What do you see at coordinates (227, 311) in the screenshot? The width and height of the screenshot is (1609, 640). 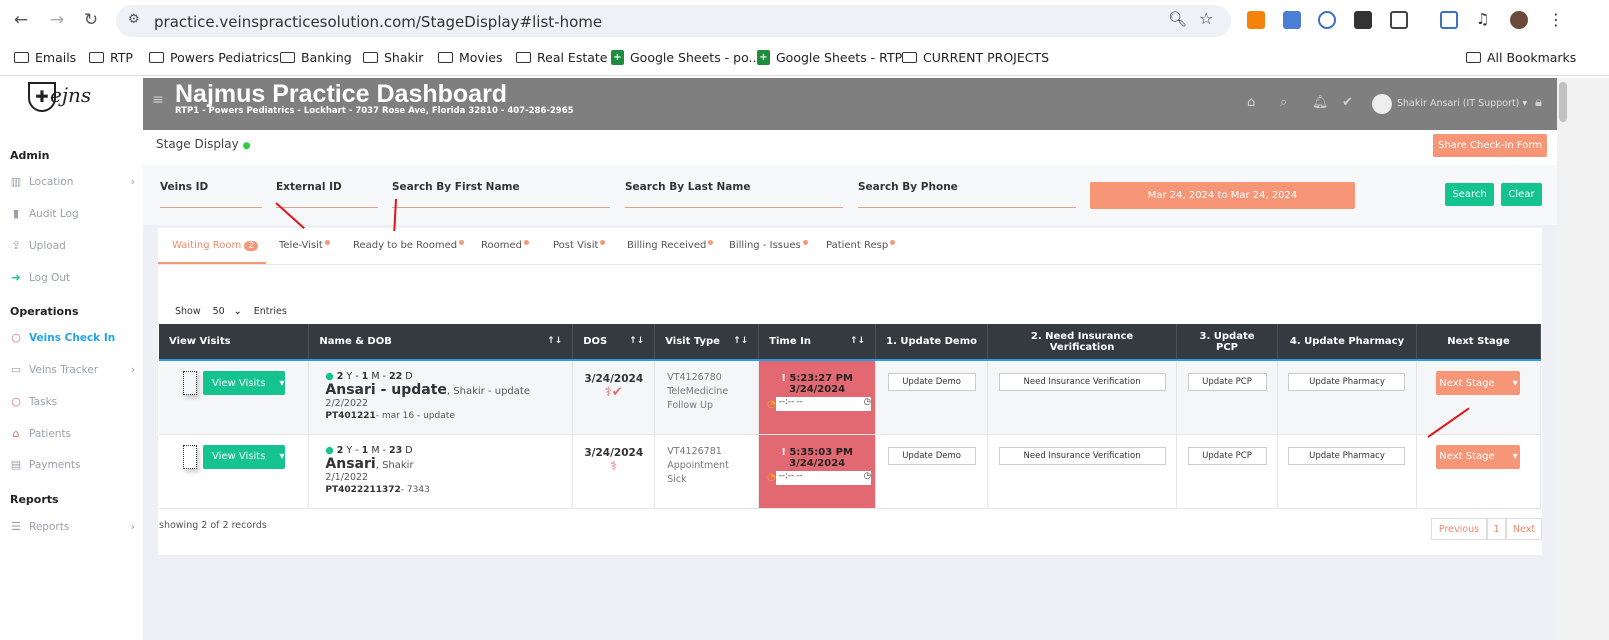 I see `entries-select: 50 ⌄` at bounding box center [227, 311].